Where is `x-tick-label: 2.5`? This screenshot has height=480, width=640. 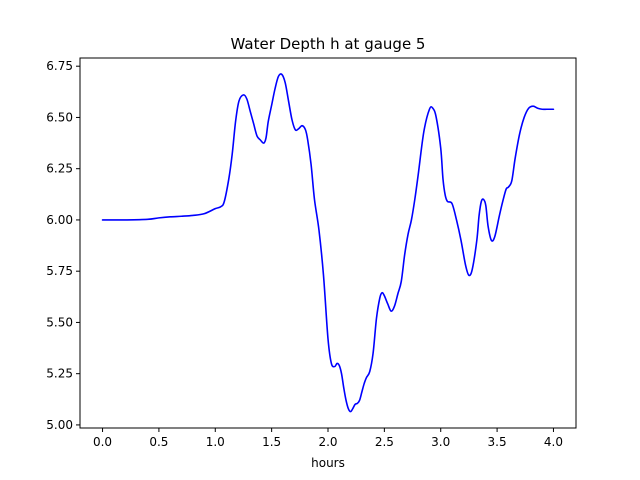 x-tick-label: 2.5 is located at coordinates (384, 442).